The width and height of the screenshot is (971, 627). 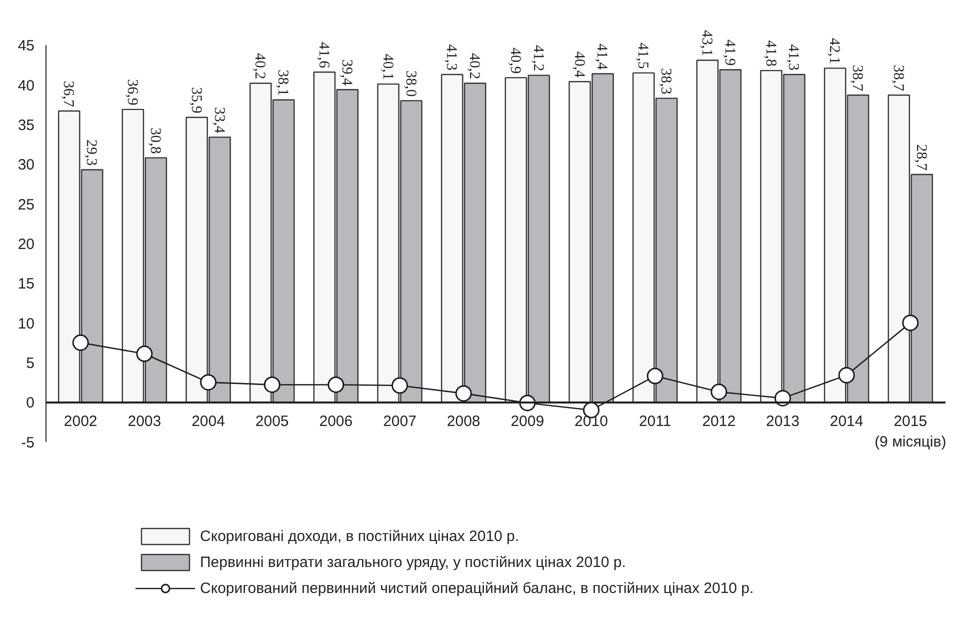 I want to click on data-label: 40,1, so click(x=387, y=67).